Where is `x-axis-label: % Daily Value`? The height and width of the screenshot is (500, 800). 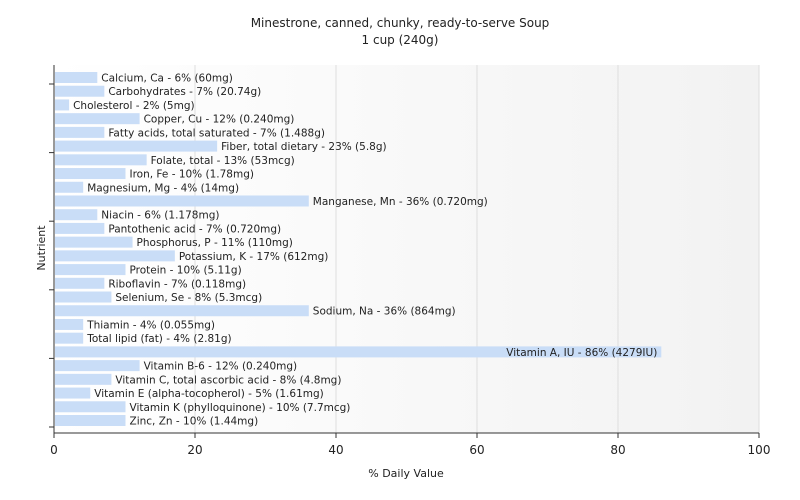
x-axis-label: % Daily Value is located at coordinates (406, 473).